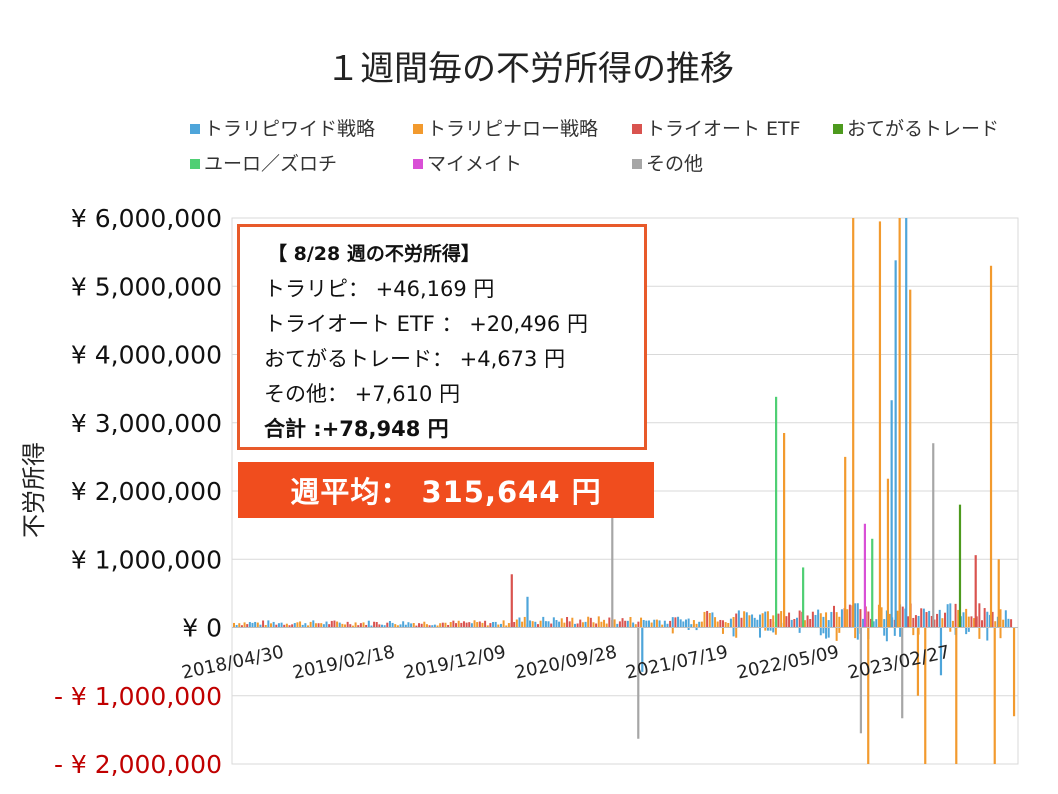 This screenshot has width=1058, height=794. What do you see at coordinates (344, 663) in the screenshot?
I see `x-tick-label: 2019/02/18` at bounding box center [344, 663].